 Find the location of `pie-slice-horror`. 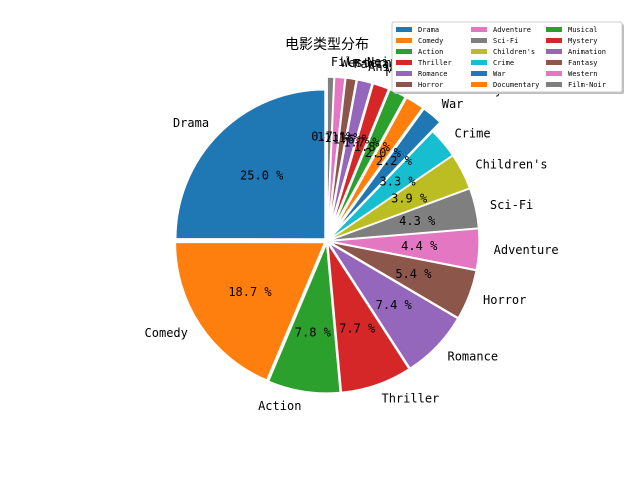

pie-slice-horror is located at coordinates (403, 280).